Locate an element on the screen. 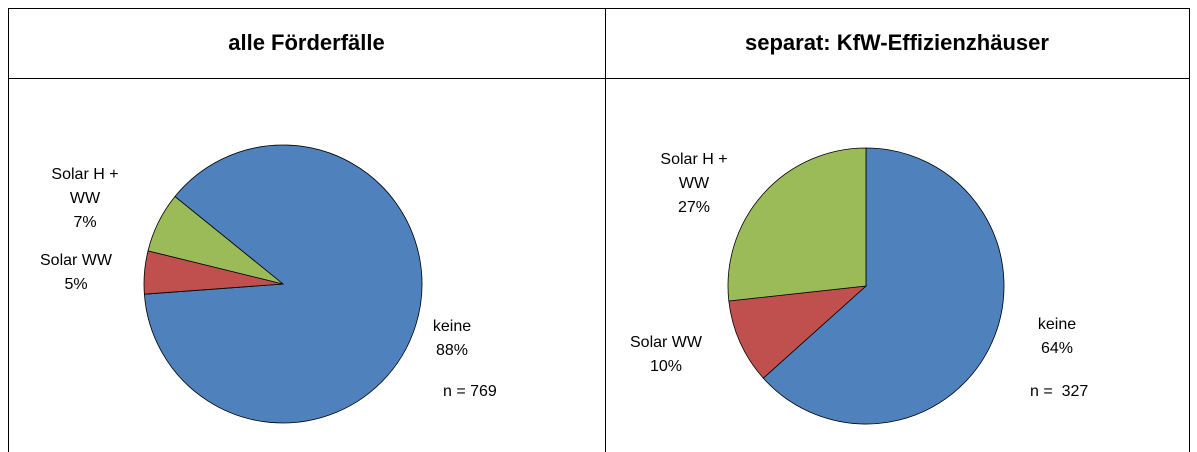  annotation: n = 327 is located at coordinates (1059, 391).